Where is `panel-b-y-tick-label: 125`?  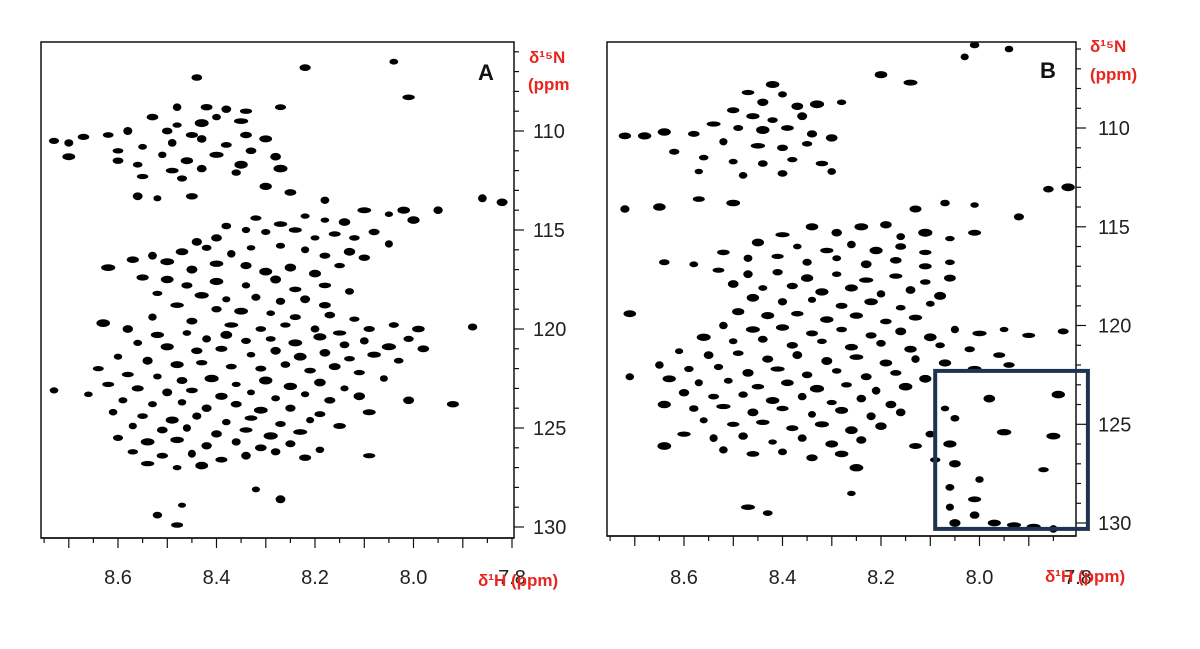 panel-b-y-tick-label: 125 is located at coordinates (1114, 425).